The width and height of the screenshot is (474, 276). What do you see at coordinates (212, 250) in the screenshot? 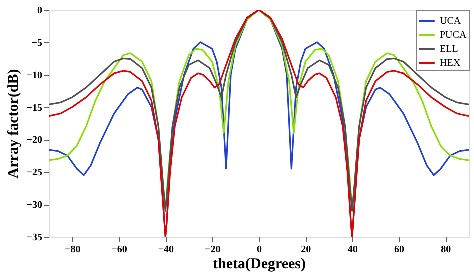
I see `x-tick-label: −20` at bounding box center [212, 250].